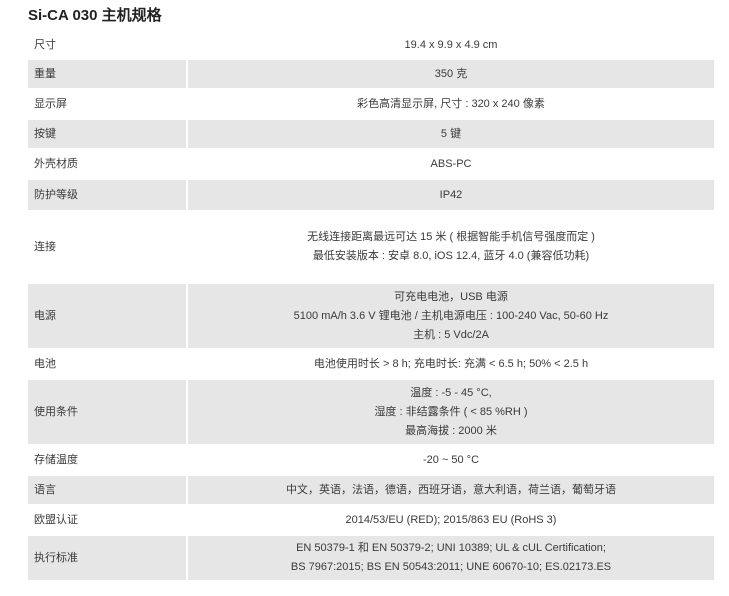  I want to click on spec-row: 语言 中文，英语，法语，德语，西班牙语，意大利语，荷兰语，葡萄牙语, so click(371, 490).